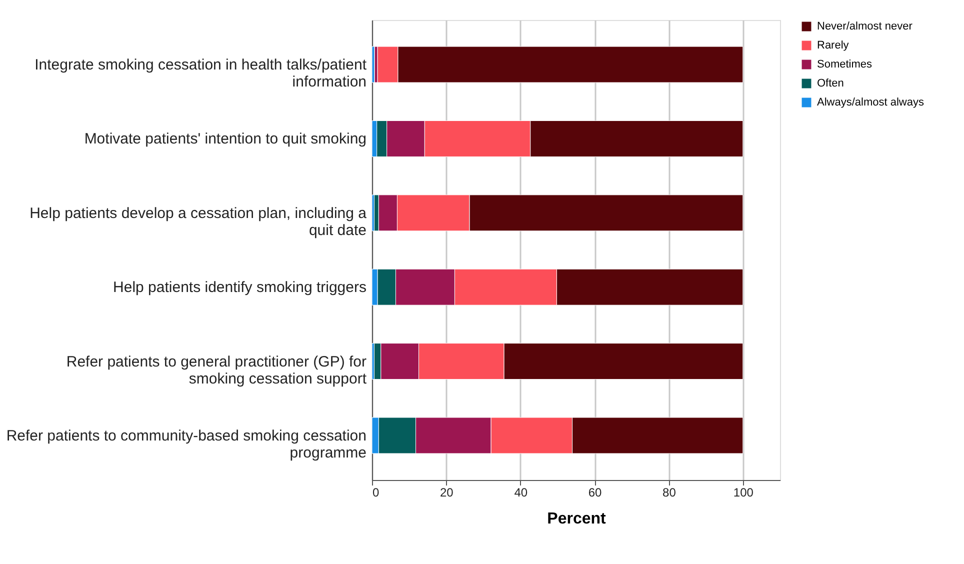 The width and height of the screenshot is (964, 564). I want to click on legend-label: Sometimes, so click(845, 64).